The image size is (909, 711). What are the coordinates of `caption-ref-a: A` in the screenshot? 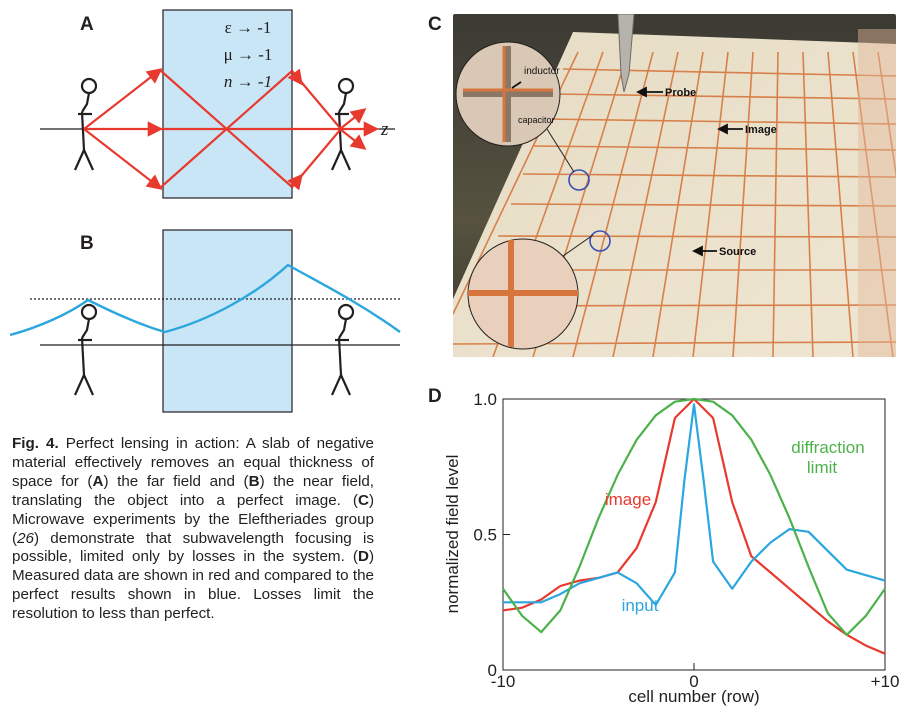 It's located at (98, 481).